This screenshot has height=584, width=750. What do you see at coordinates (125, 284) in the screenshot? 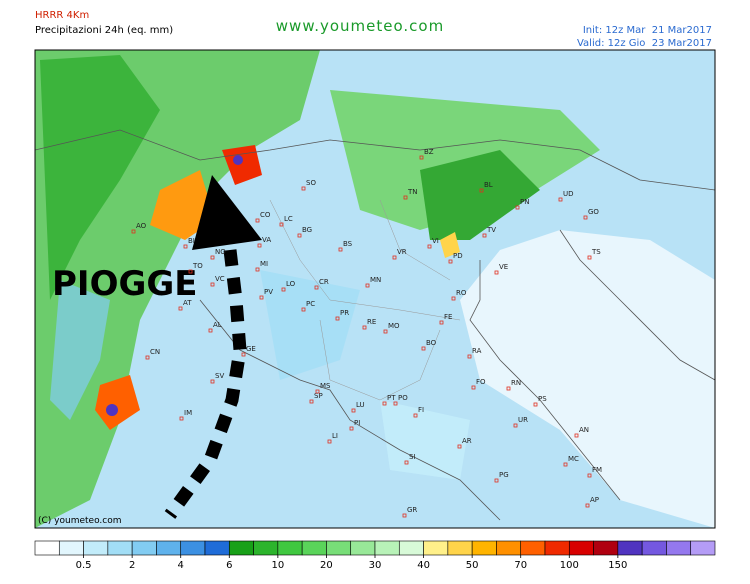
I see `annotation: PIOGGE` at bounding box center [125, 284].